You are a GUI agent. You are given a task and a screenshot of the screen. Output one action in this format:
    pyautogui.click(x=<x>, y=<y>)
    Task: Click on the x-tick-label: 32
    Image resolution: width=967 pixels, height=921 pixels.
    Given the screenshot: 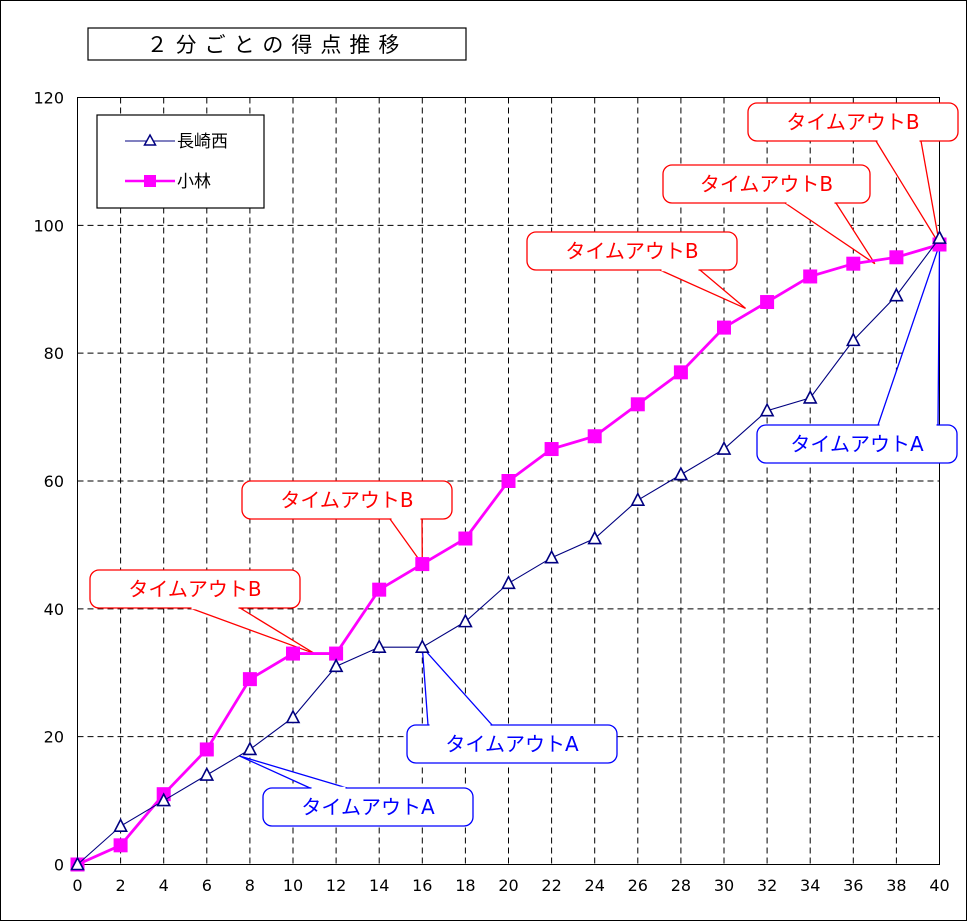 What is the action you would take?
    pyautogui.click(x=767, y=885)
    